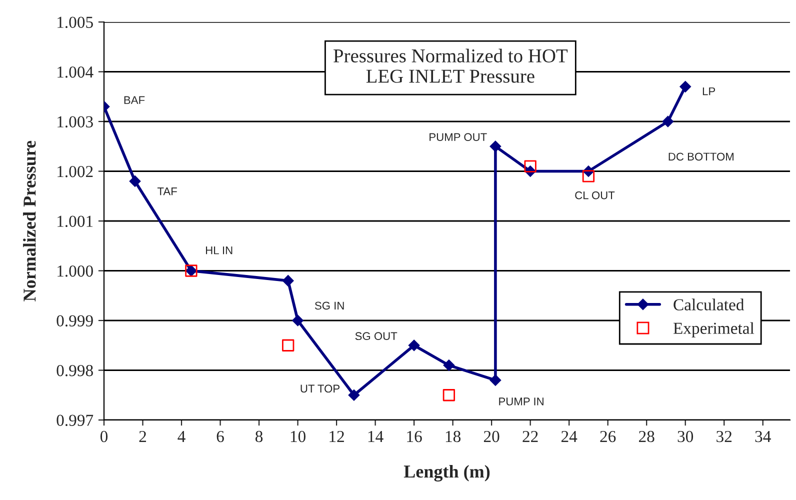 The image size is (796, 500). I want to click on annotation: TAF, so click(167, 192).